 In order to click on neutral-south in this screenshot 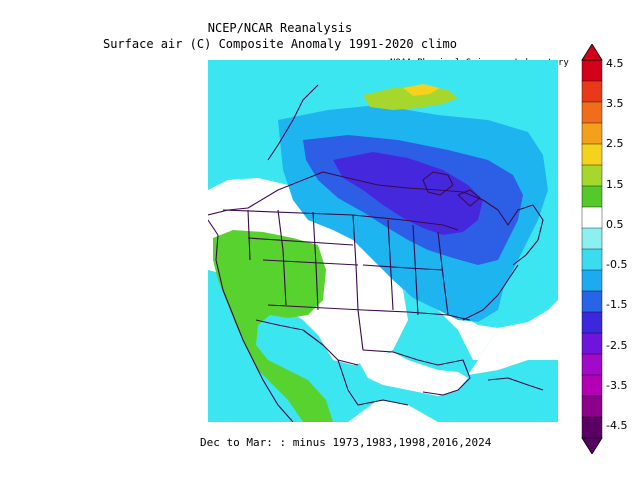, I will do `click(413, 374)`.